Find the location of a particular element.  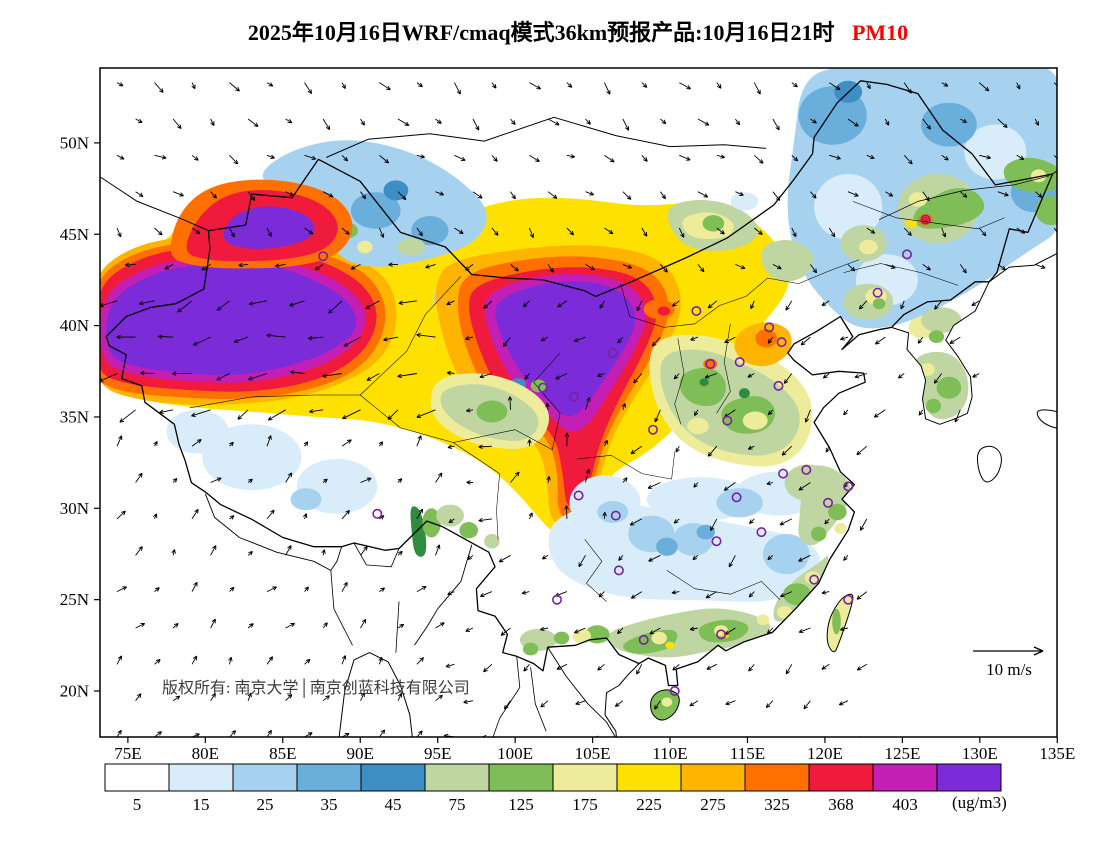

colorbar-tick-label: 75 is located at coordinates (457, 804).